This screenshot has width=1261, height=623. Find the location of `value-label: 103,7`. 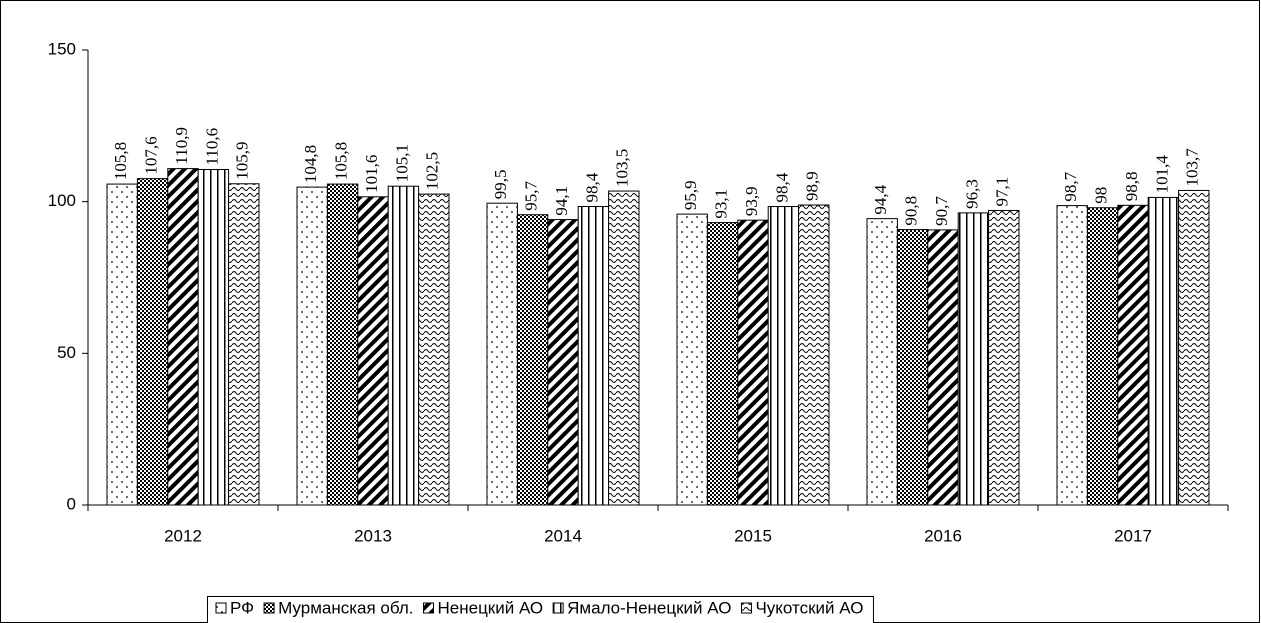

value-label: 103,7 is located at coordinates (1192, 167).